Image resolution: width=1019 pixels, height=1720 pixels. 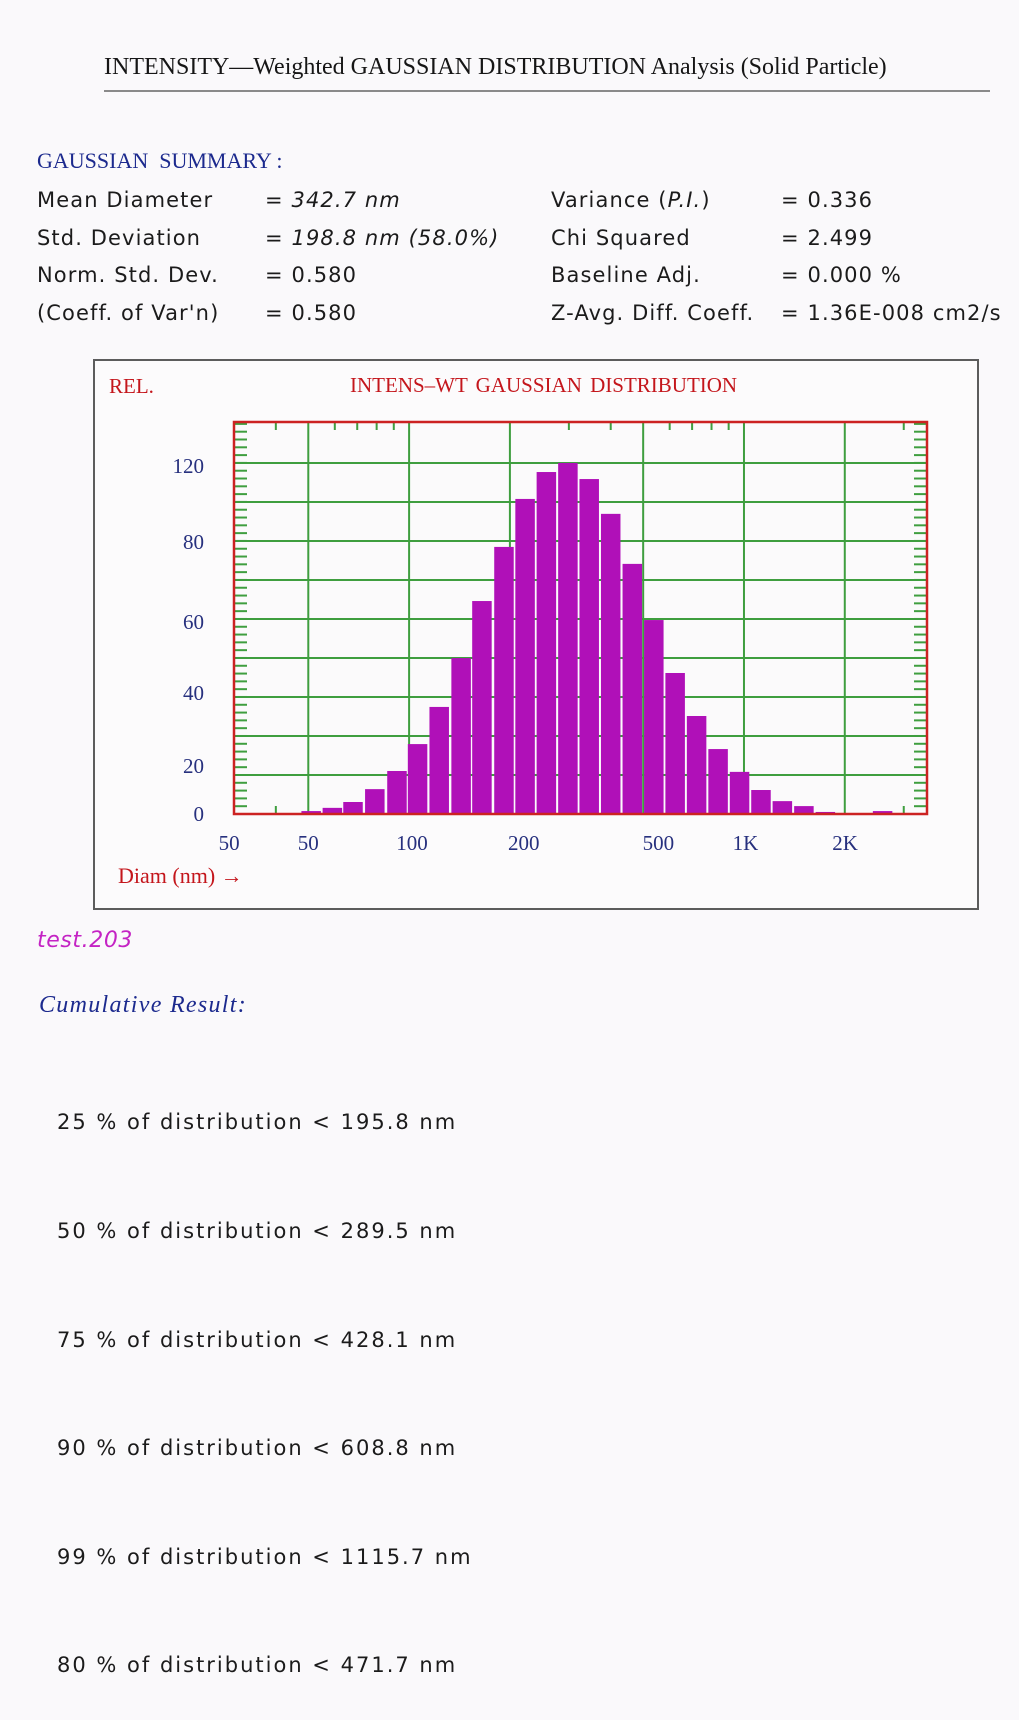 I want to click on x-axis-label: Diam (nm) →, so click(x=180, y=875).